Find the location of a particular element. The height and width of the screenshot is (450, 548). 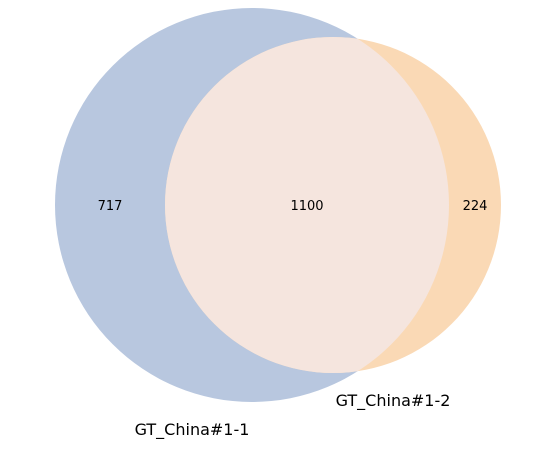

set-a-label: GT_China#1-1 is located at coordinates (192, 430).